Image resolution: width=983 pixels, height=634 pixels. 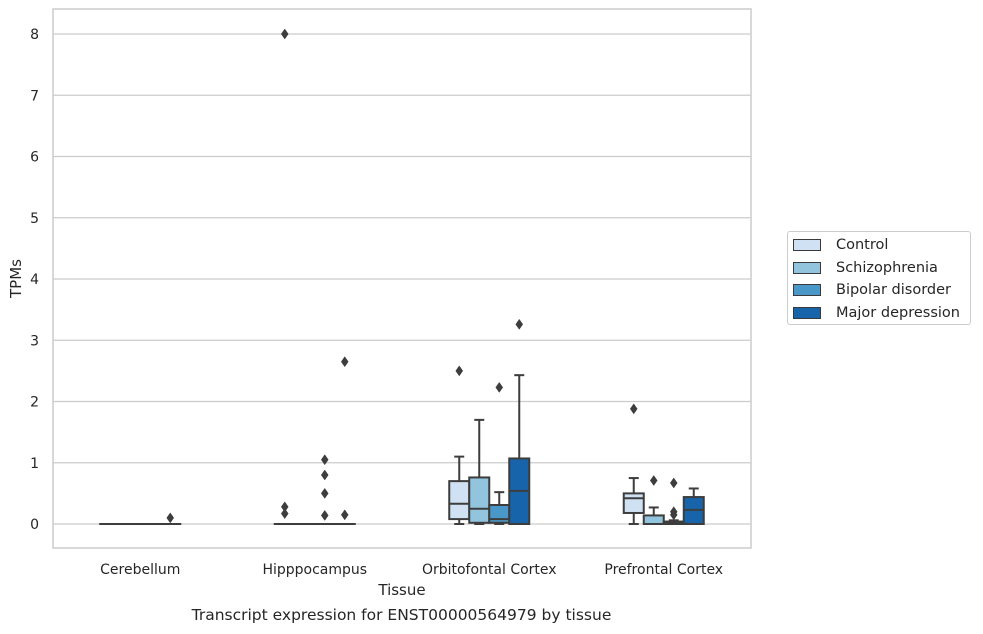 I want to click on legend-label: Bipolar disorder, so click(x=893, y=290).